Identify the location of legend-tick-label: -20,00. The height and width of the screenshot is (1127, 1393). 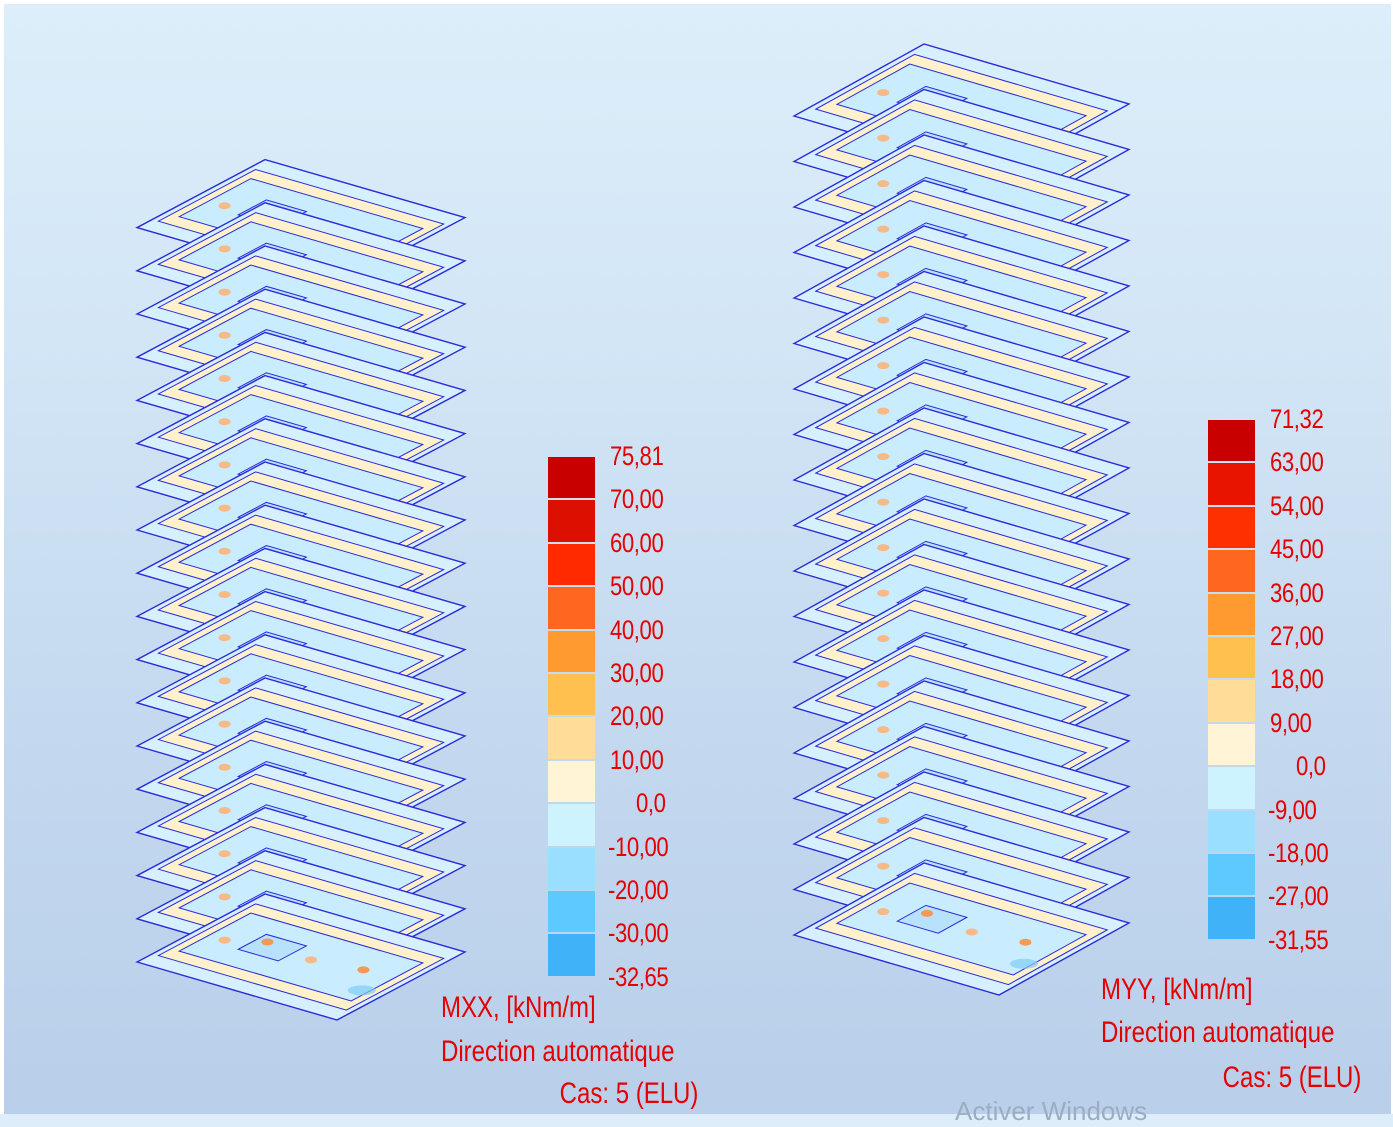
(638, 890).